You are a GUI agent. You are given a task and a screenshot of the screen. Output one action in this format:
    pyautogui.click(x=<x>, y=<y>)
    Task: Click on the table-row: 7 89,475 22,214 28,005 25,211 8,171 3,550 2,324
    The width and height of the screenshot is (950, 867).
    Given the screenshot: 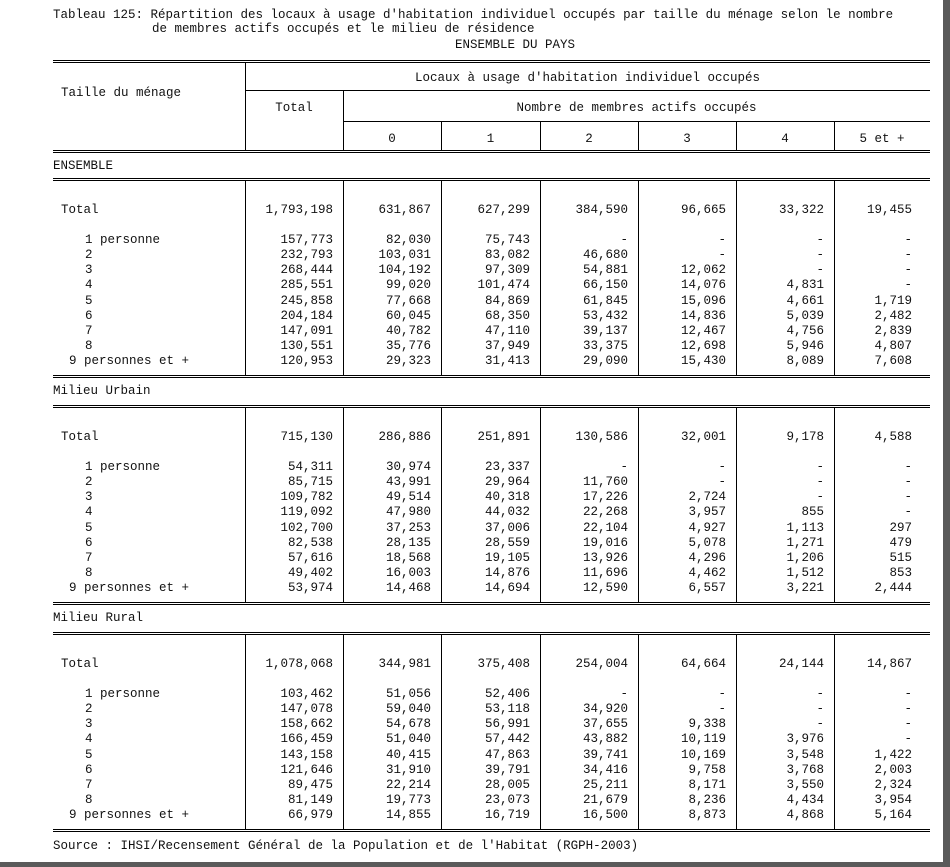 What is the action you would take?
    pyautogui.click(x=491, y=785)
    